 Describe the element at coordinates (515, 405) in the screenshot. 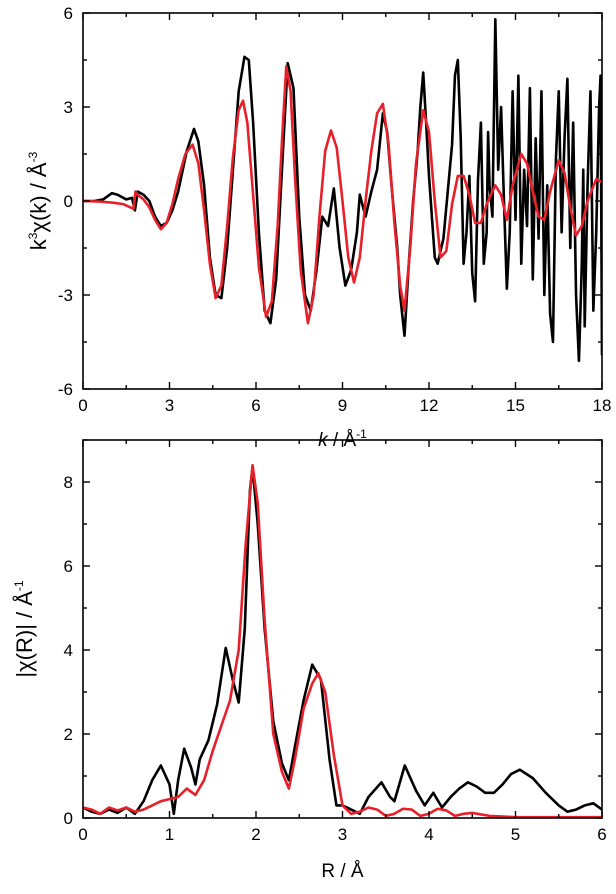

I see `x-tick-label: 15` at that location.